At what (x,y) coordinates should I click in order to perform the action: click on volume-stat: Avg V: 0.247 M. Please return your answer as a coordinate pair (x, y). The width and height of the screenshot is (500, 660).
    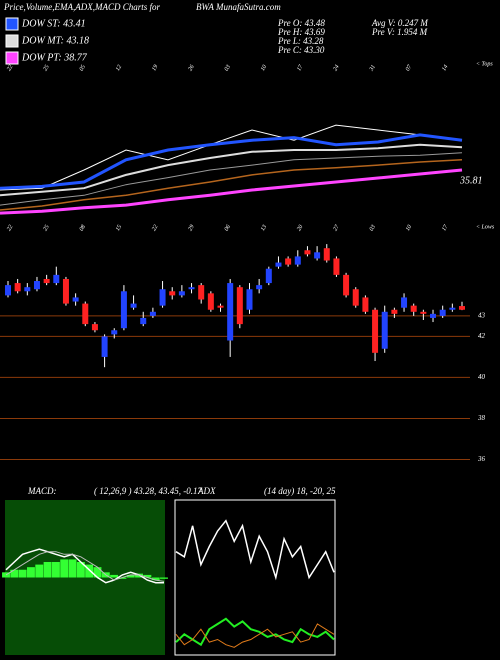
    Looking at the image, I should click on (399, 23).